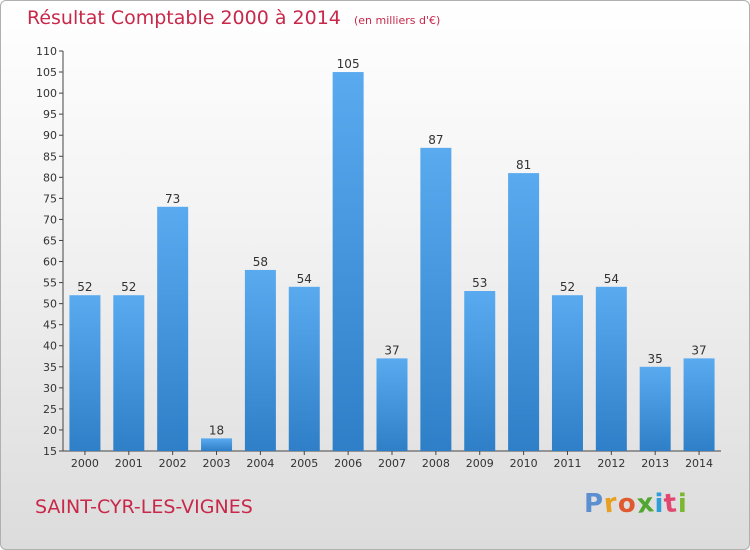  I want to click on y-tick-label: 30, so click(50, 388).